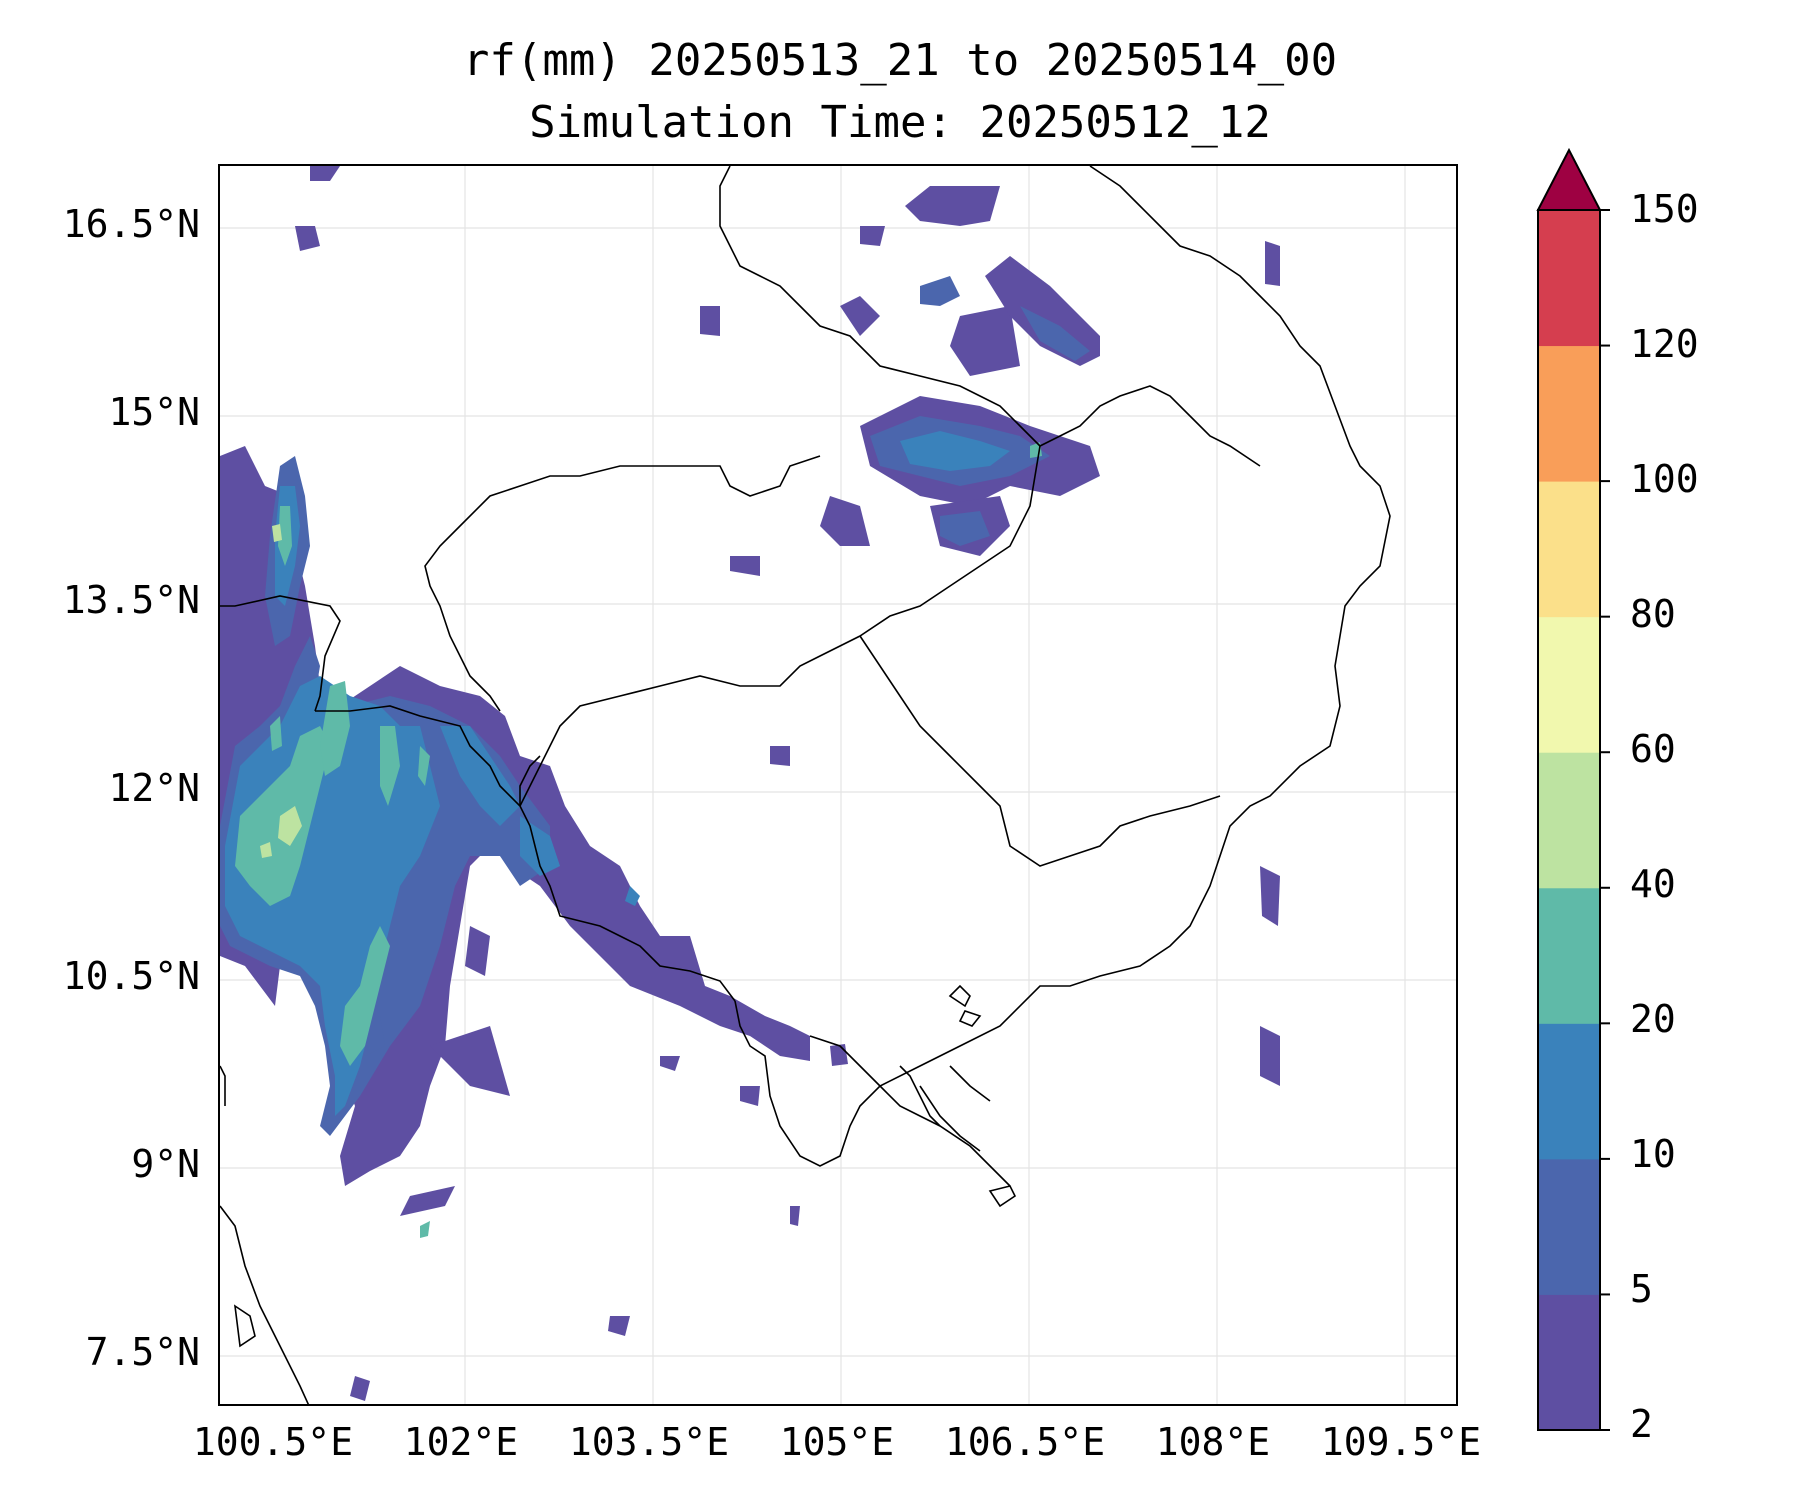 The height and width of the screenshot is (1500, 1800). I want to click on lon-tick-label: 108°E, so click(1213, 1442).